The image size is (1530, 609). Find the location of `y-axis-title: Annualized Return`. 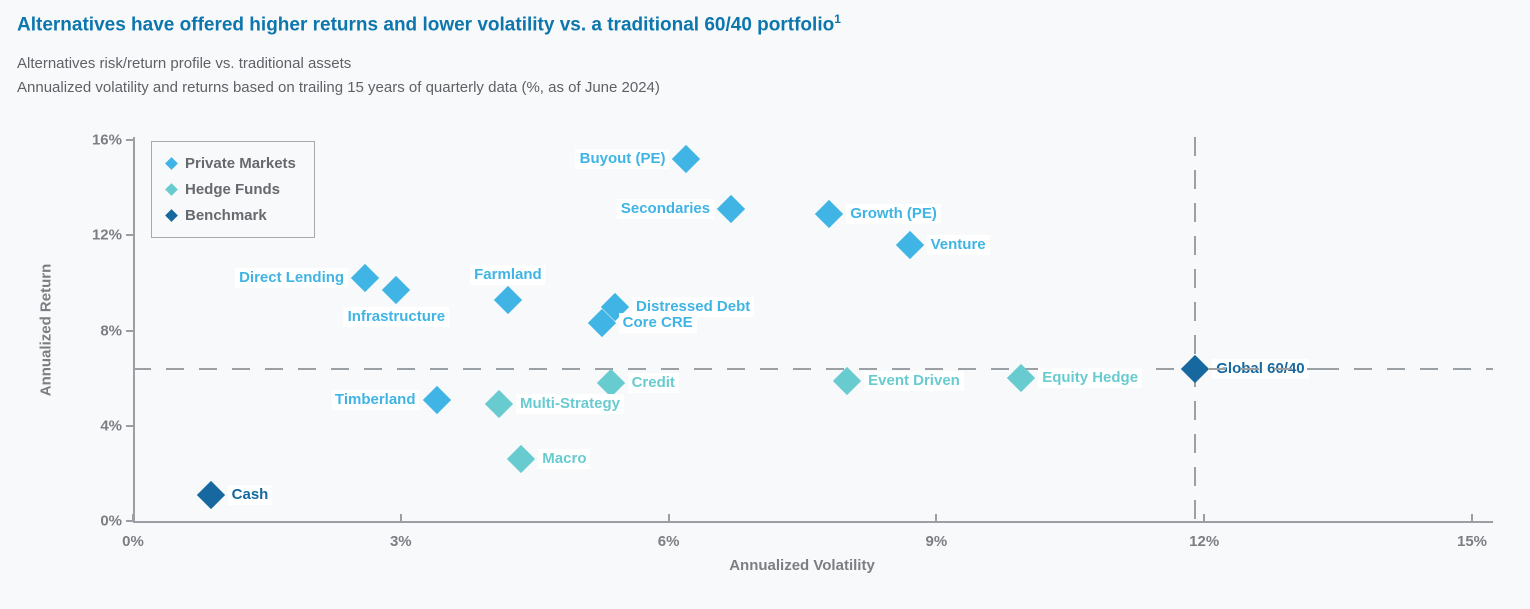

y-axis-title: Annualized Return is located at coordinates (46, 330).